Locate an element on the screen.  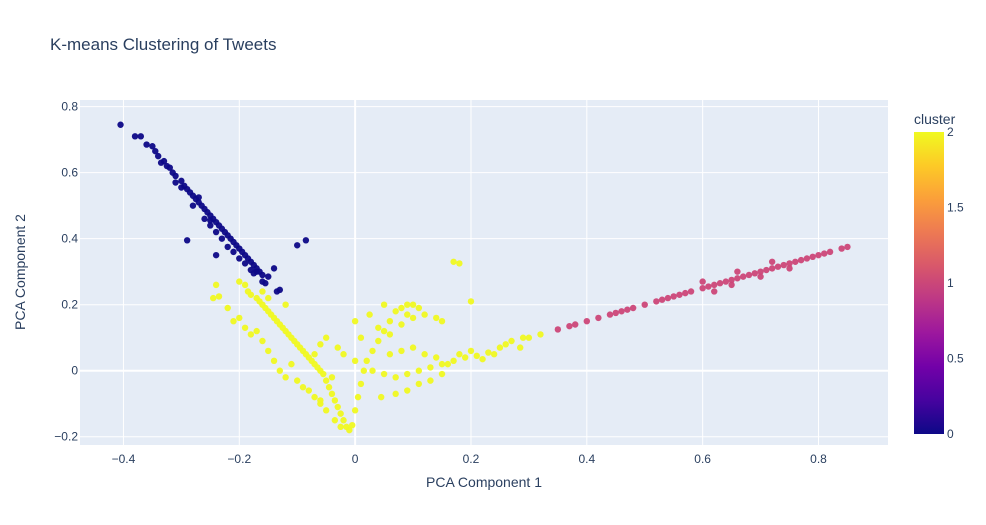
colorbar is located at coordinates (929, 283).